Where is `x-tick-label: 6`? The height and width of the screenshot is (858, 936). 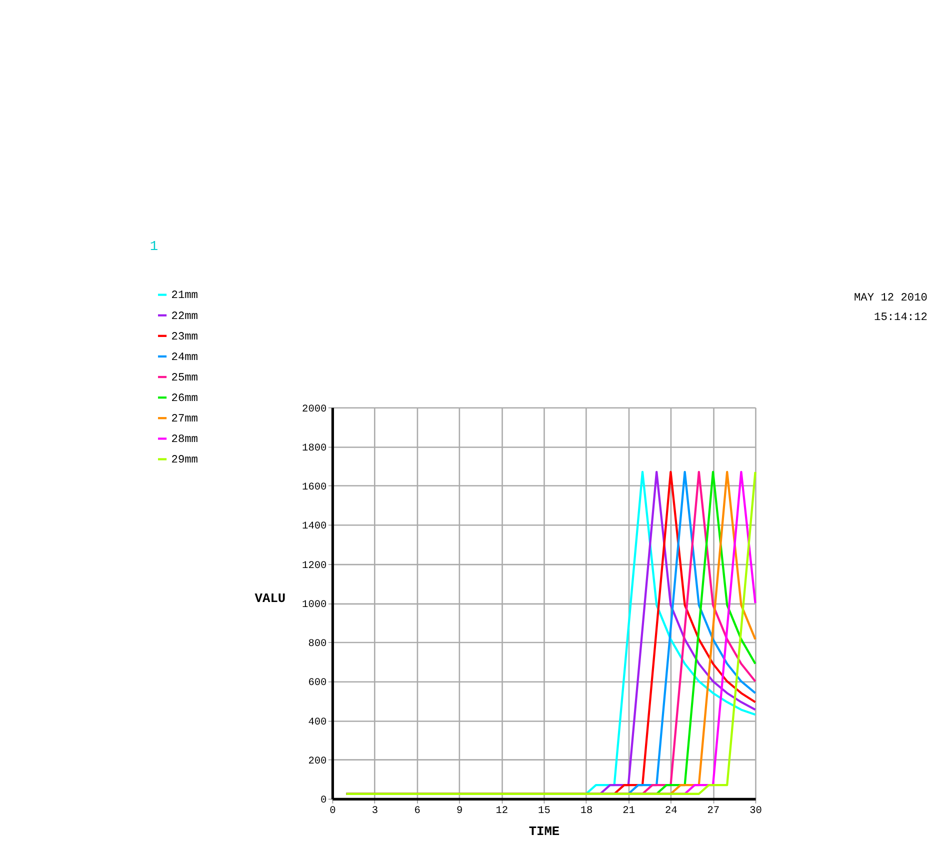 x-tick-label: 6 is located at coordinates (417, 810).